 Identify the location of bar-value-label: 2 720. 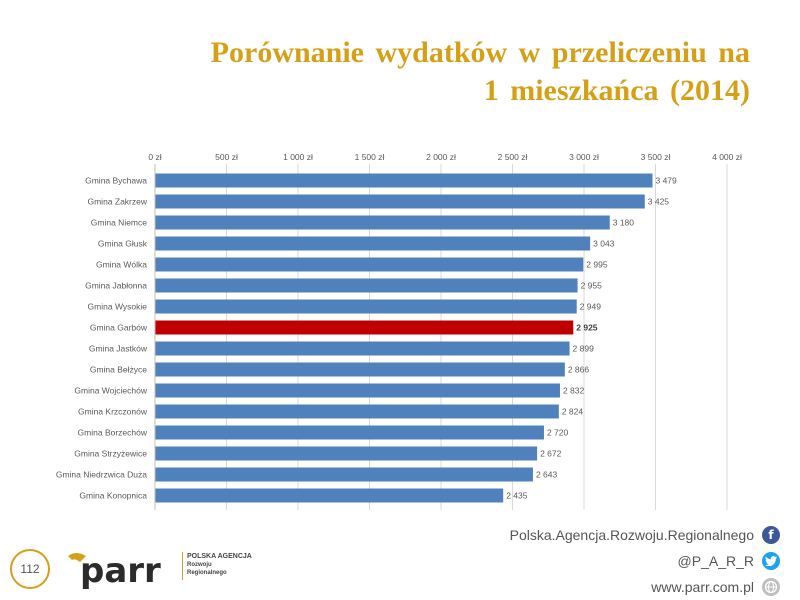
(558, 433).